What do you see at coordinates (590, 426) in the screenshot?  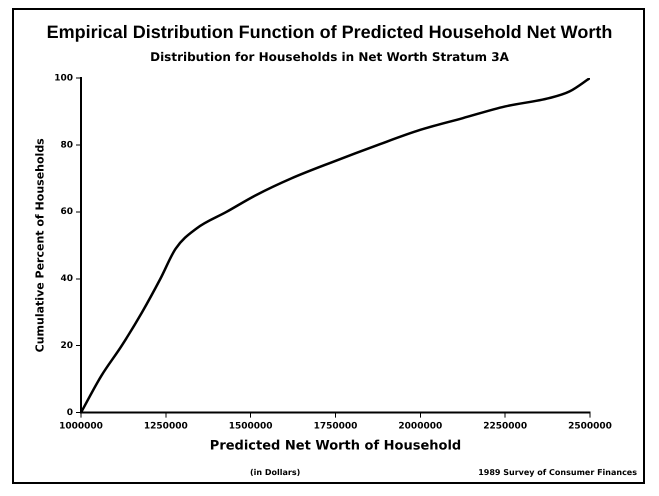 I see `x-tick-label: 2500000` at bounding box center [590, 426].